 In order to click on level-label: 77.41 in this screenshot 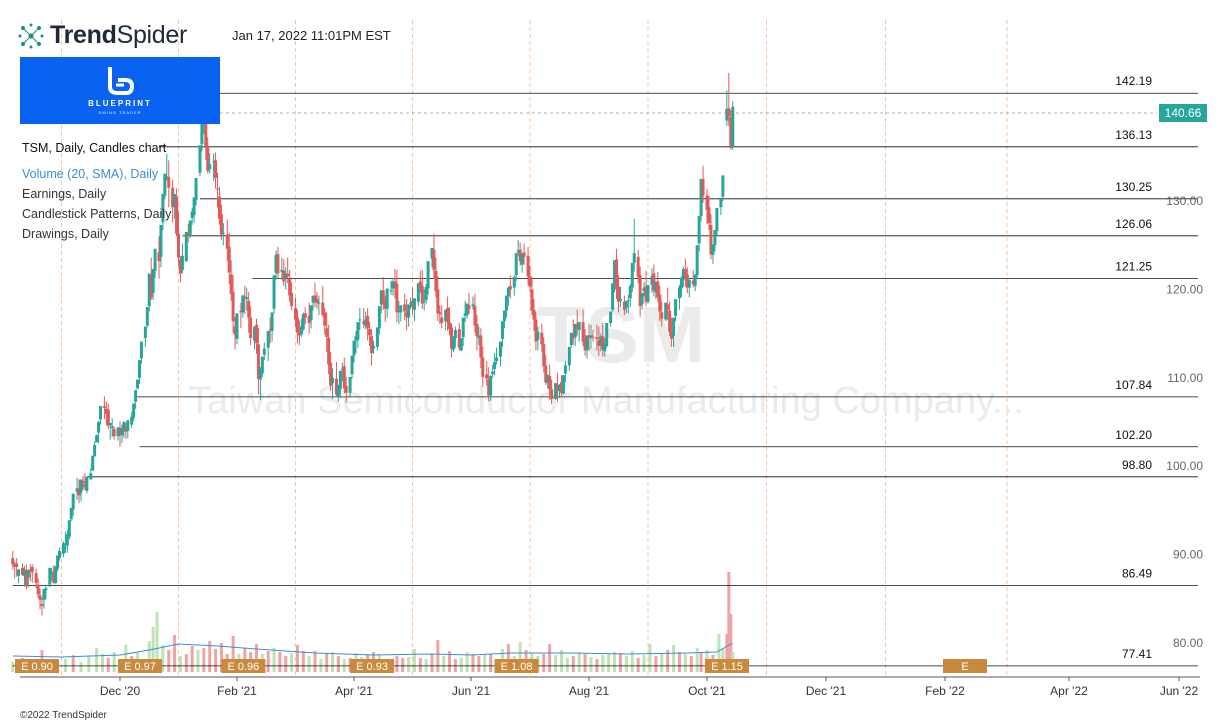, I will do `click(1137, 654)`.